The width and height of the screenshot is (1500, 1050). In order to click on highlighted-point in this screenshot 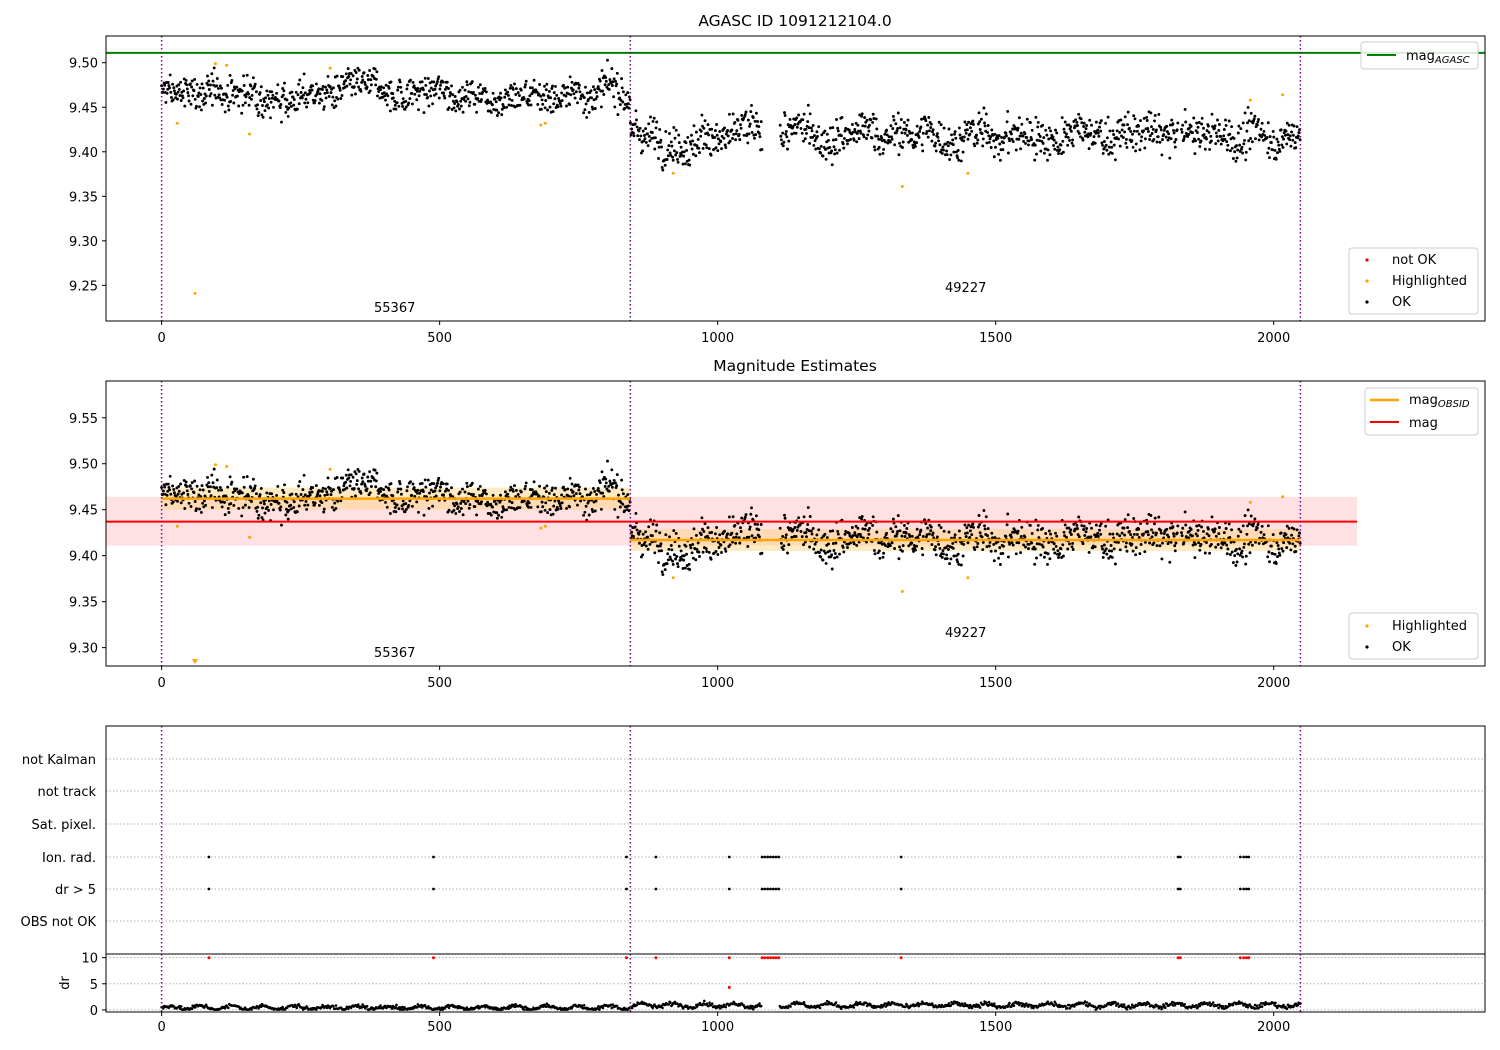, I will do `click(902, 186)`.